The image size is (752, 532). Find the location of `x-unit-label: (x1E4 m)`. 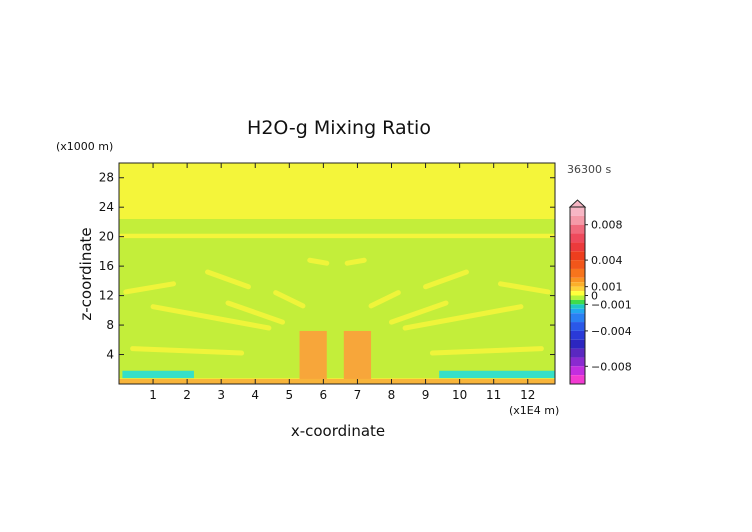

x-unit-label: (x1E4 m) is located at coordinates (534, 410).